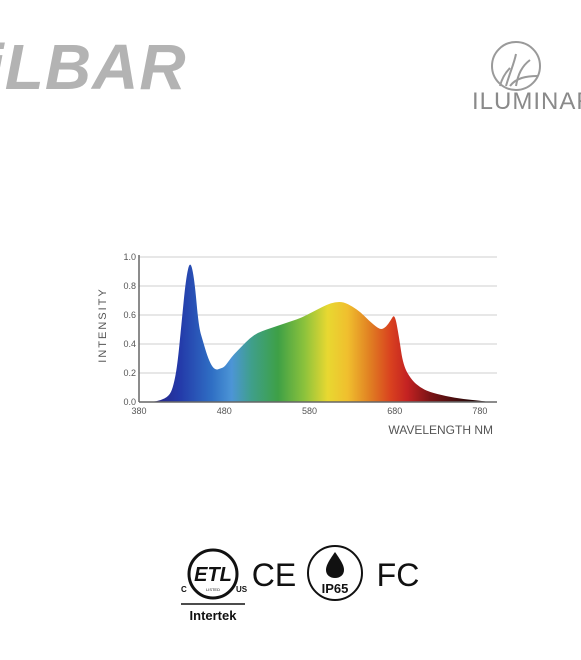  I want to click on fcc-text: FC, so click(398, 575).